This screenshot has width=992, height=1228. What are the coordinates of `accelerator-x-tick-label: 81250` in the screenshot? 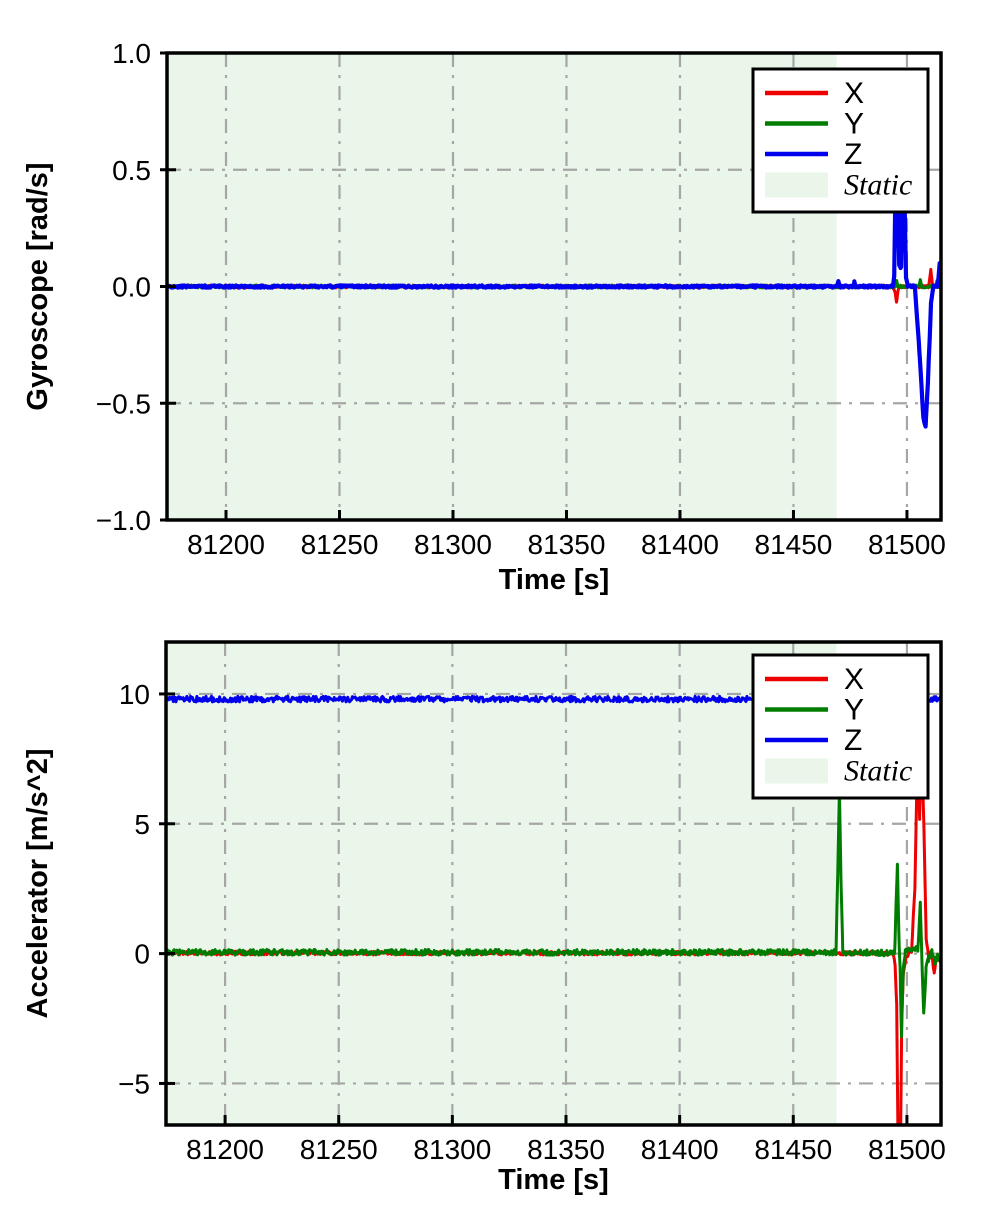 It's located at (339, 1149).